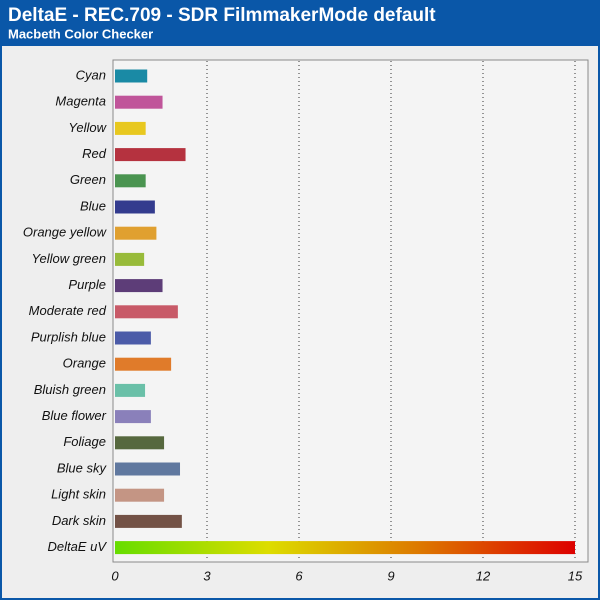 The width and height of the screenshot is (600, 605). What do you see at coordinates (77, 546) in the screenshot?
I see `scale-label: DeltaE uV` at bounding box center [77, 546].